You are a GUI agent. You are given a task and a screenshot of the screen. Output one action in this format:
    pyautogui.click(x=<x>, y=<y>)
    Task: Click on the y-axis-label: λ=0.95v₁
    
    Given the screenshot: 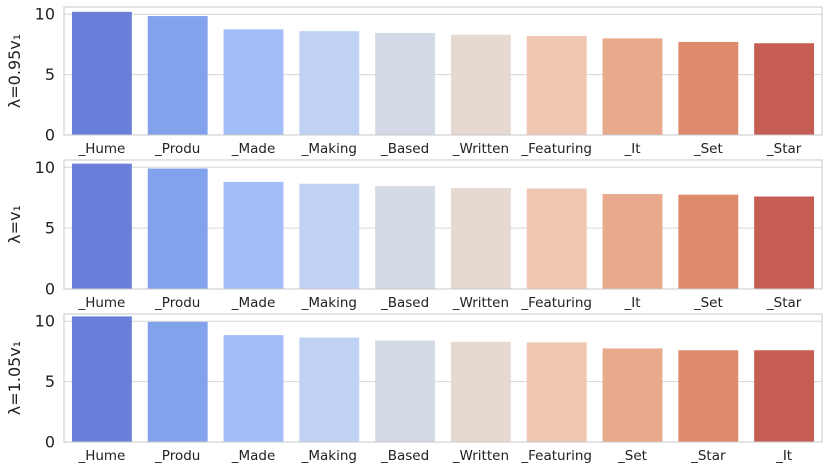 What is the action you would take?
    pyautogui.click(x=14, y=71)
    